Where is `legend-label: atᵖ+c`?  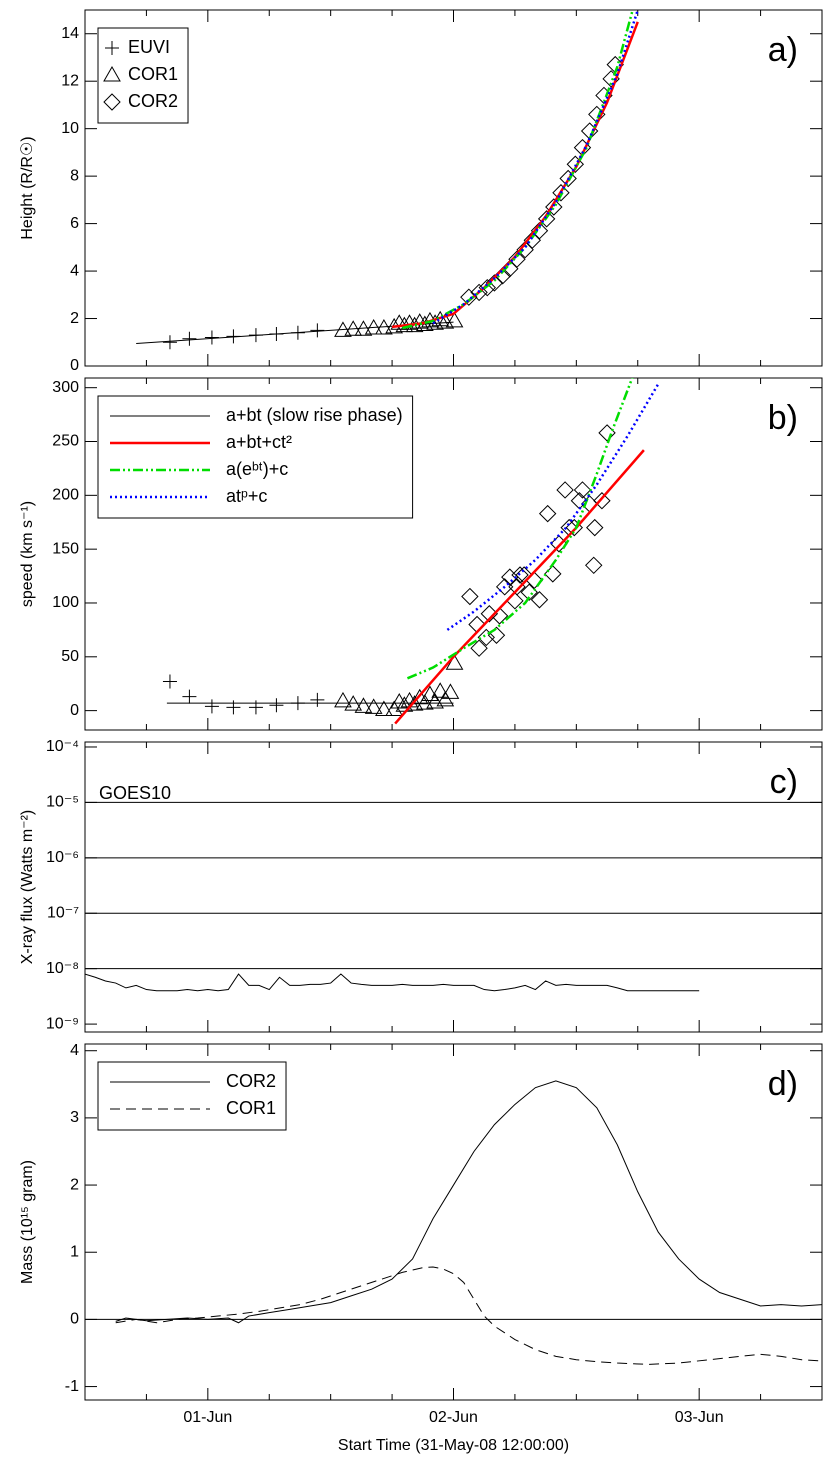
legend-label: atᵖ+c is located at coordinates (246, 496).